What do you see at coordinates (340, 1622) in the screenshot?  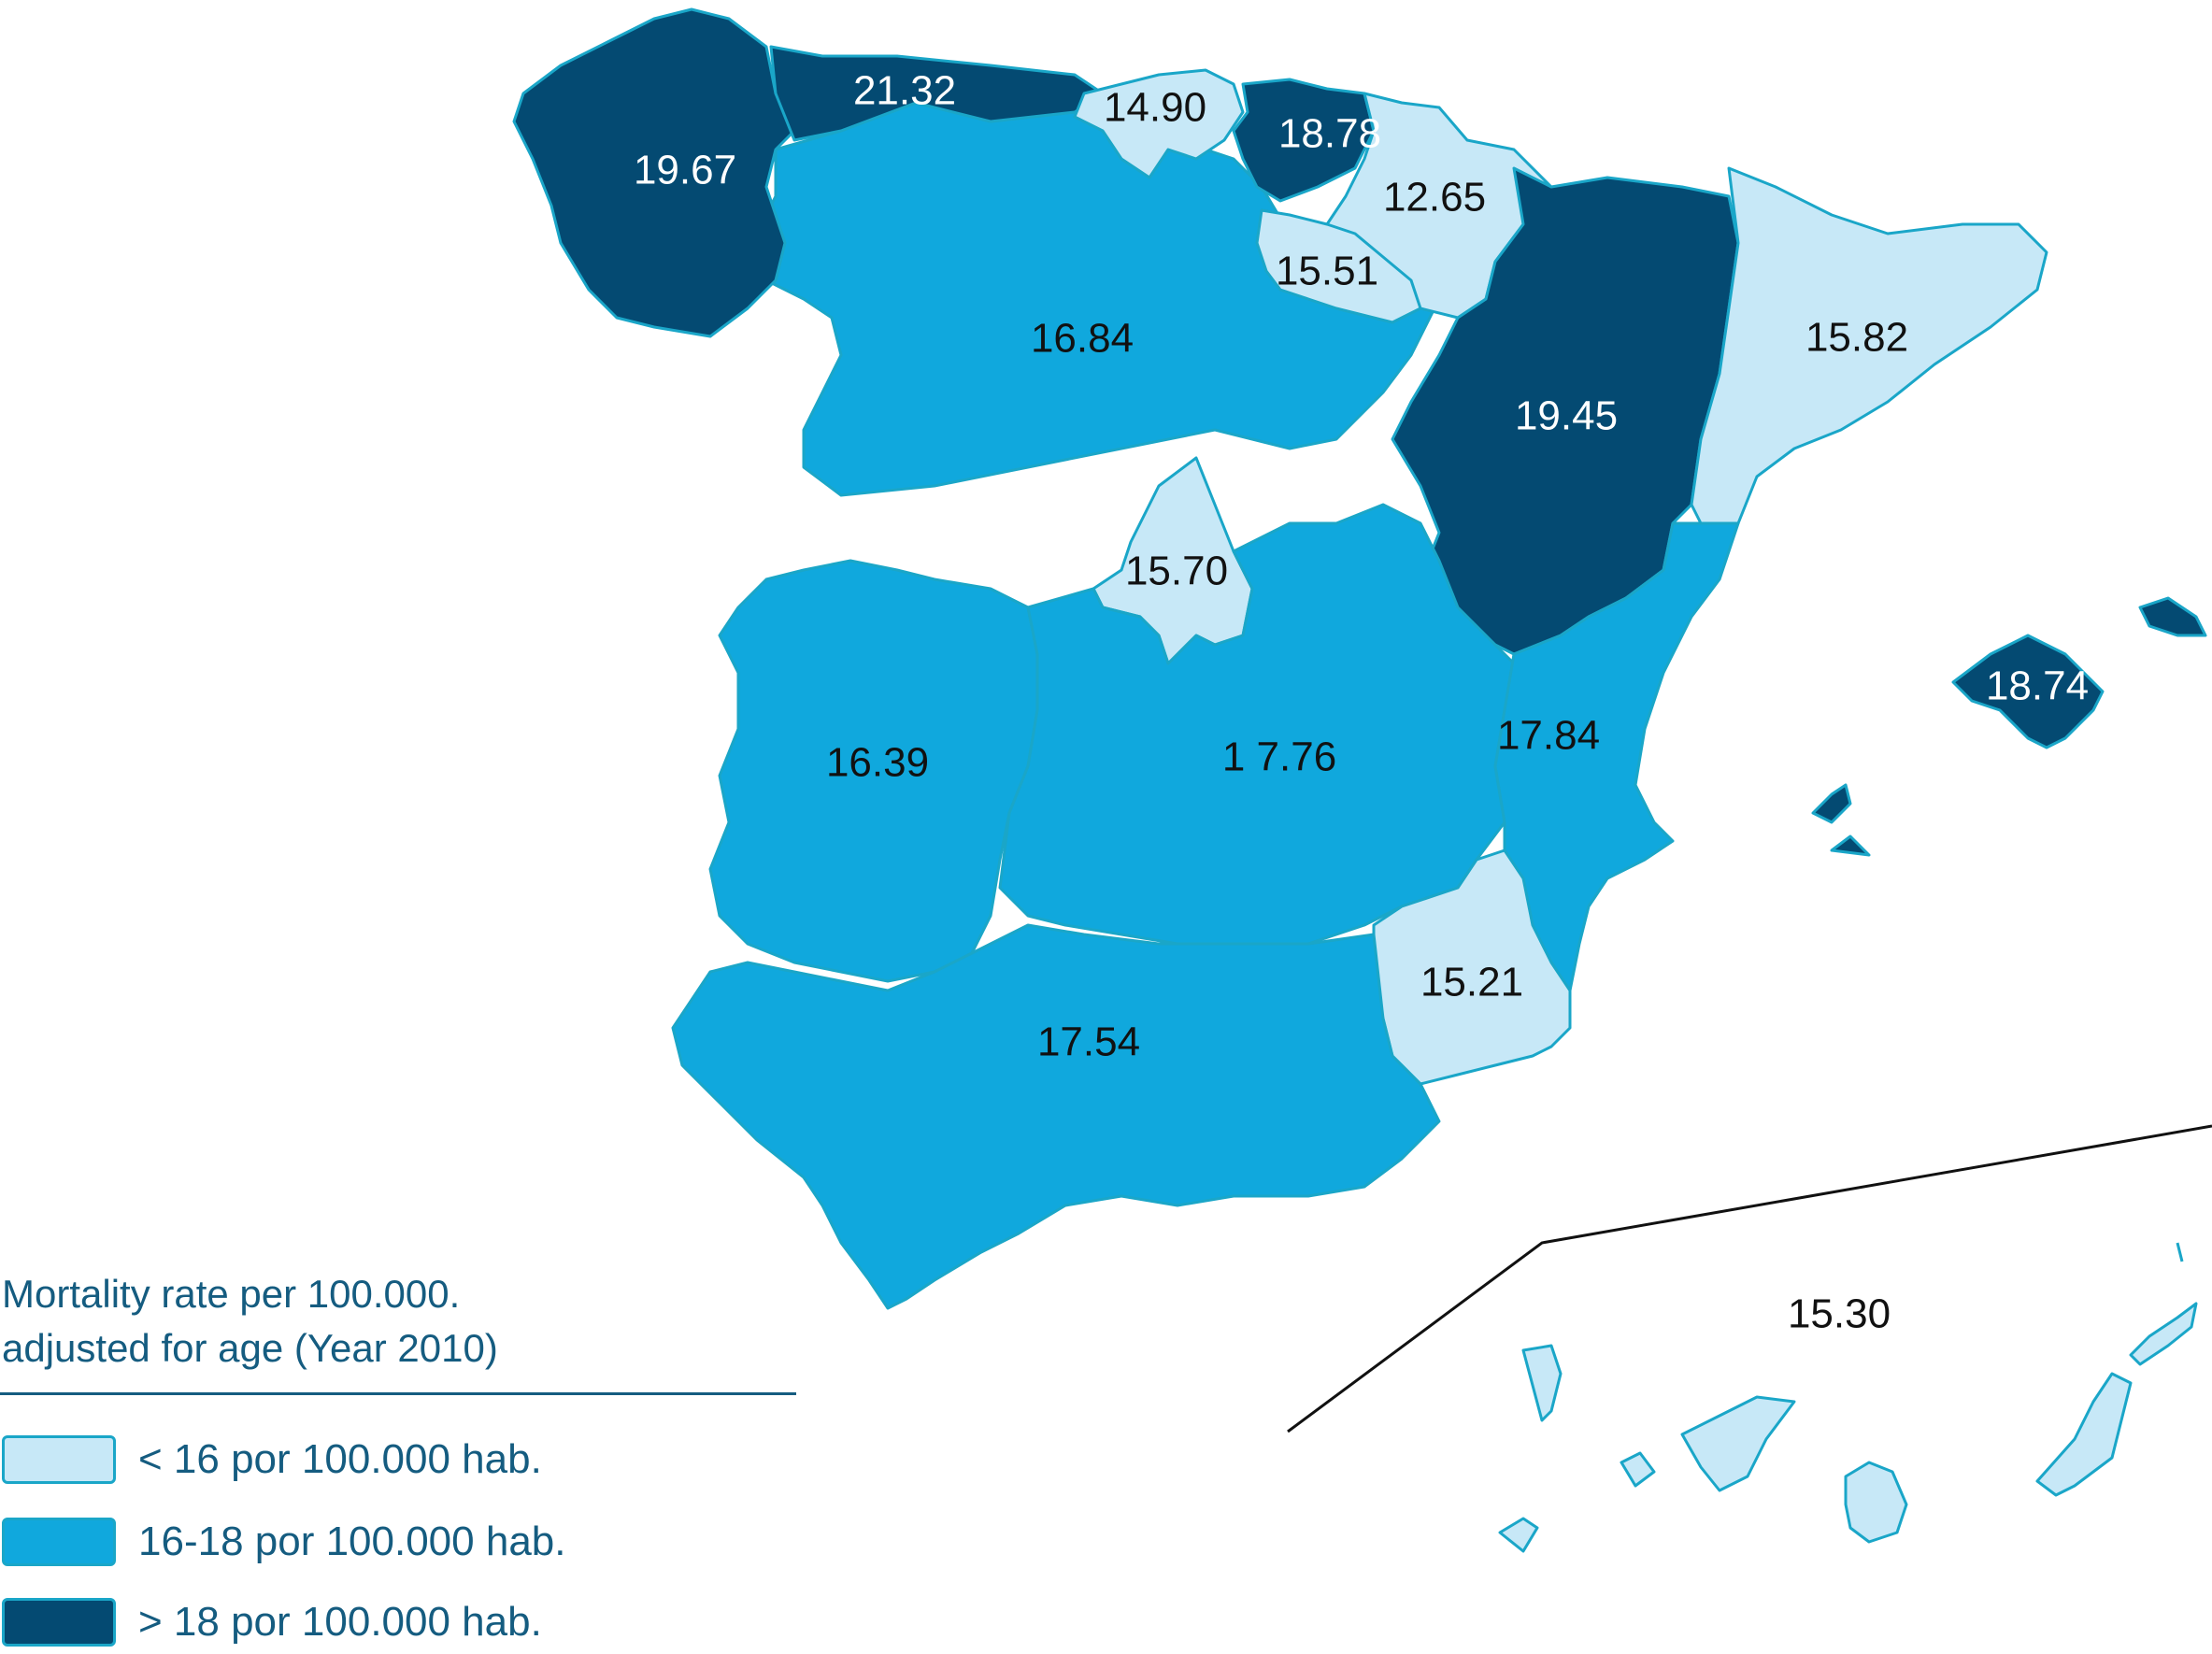 I see `legend-label-high: > 18 por 100.000 hab.` at bounding box center [340, 1622].